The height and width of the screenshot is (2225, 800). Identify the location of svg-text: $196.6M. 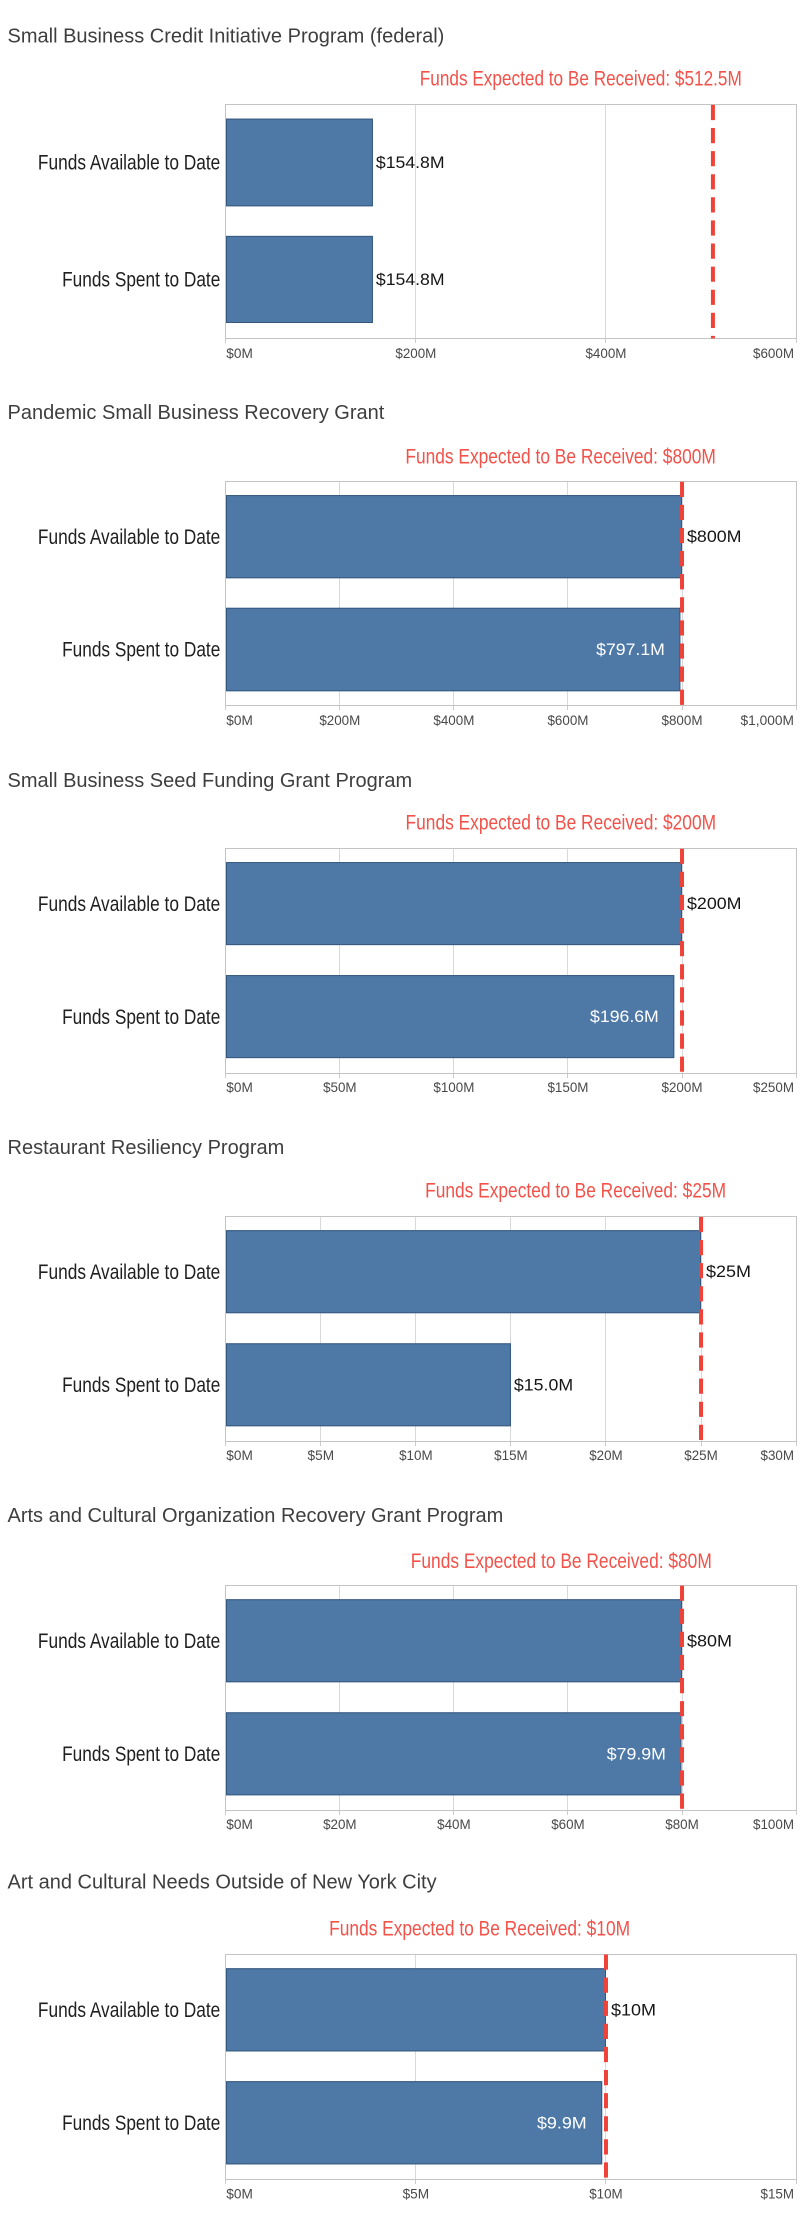
(624, 1016).